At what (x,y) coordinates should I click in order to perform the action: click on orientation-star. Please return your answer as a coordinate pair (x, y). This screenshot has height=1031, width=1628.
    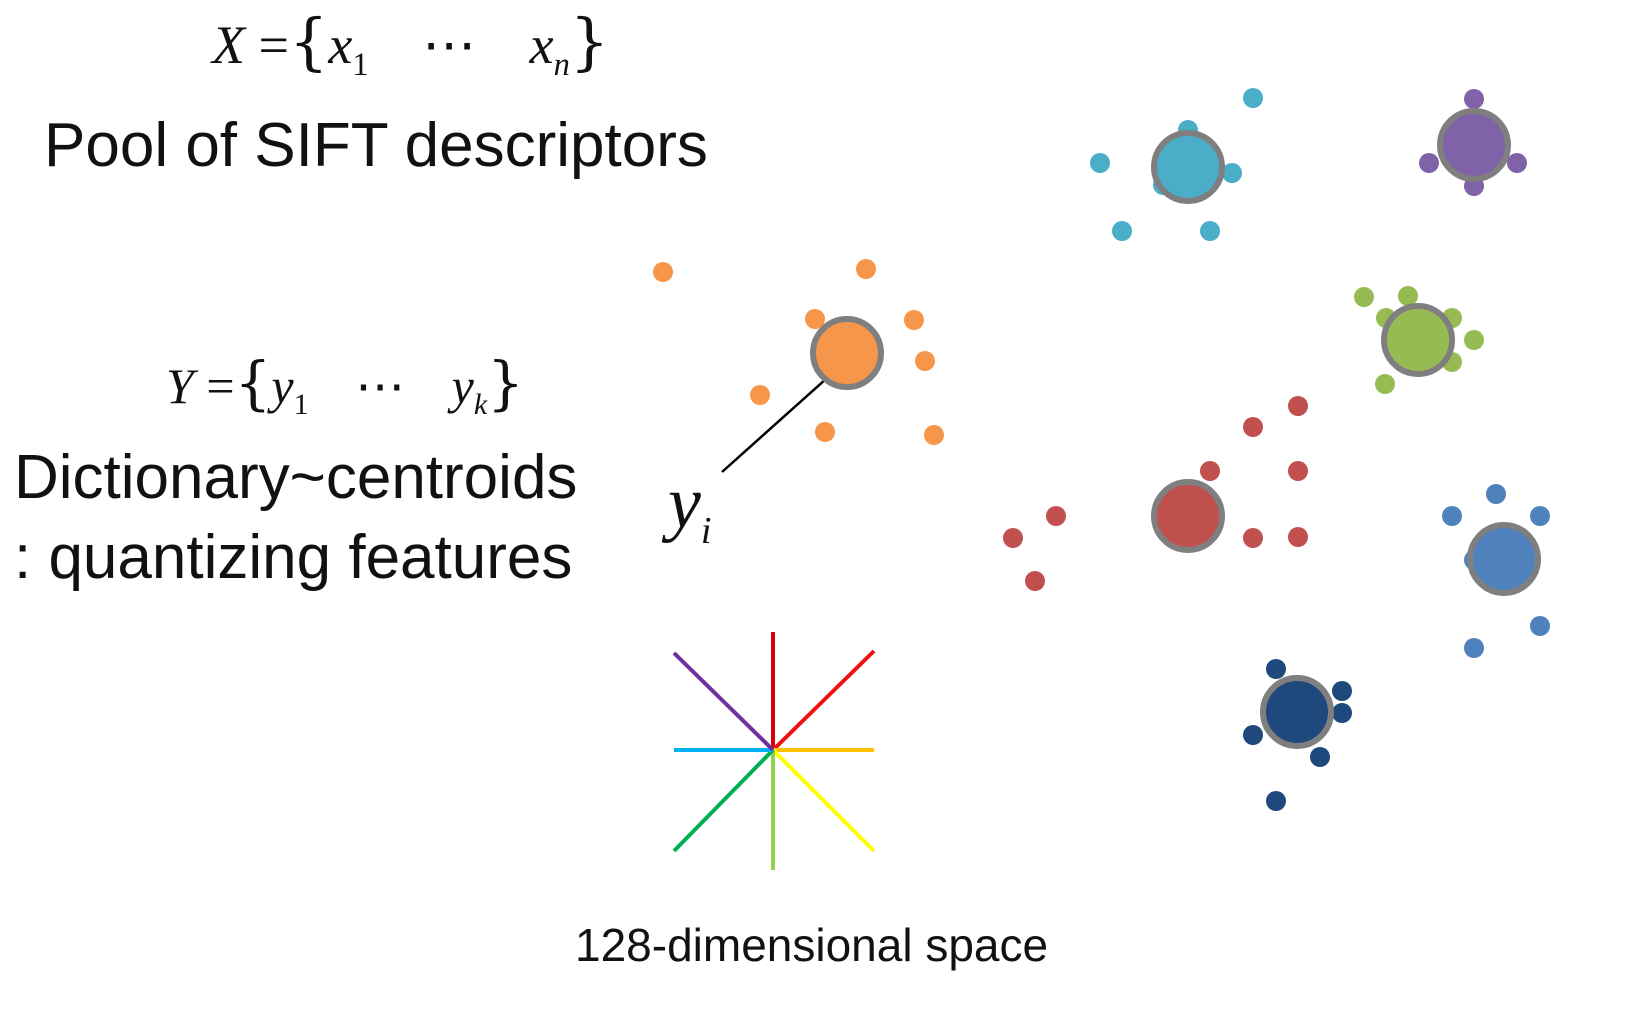
    Looking at the image, I should click on (774, 751).